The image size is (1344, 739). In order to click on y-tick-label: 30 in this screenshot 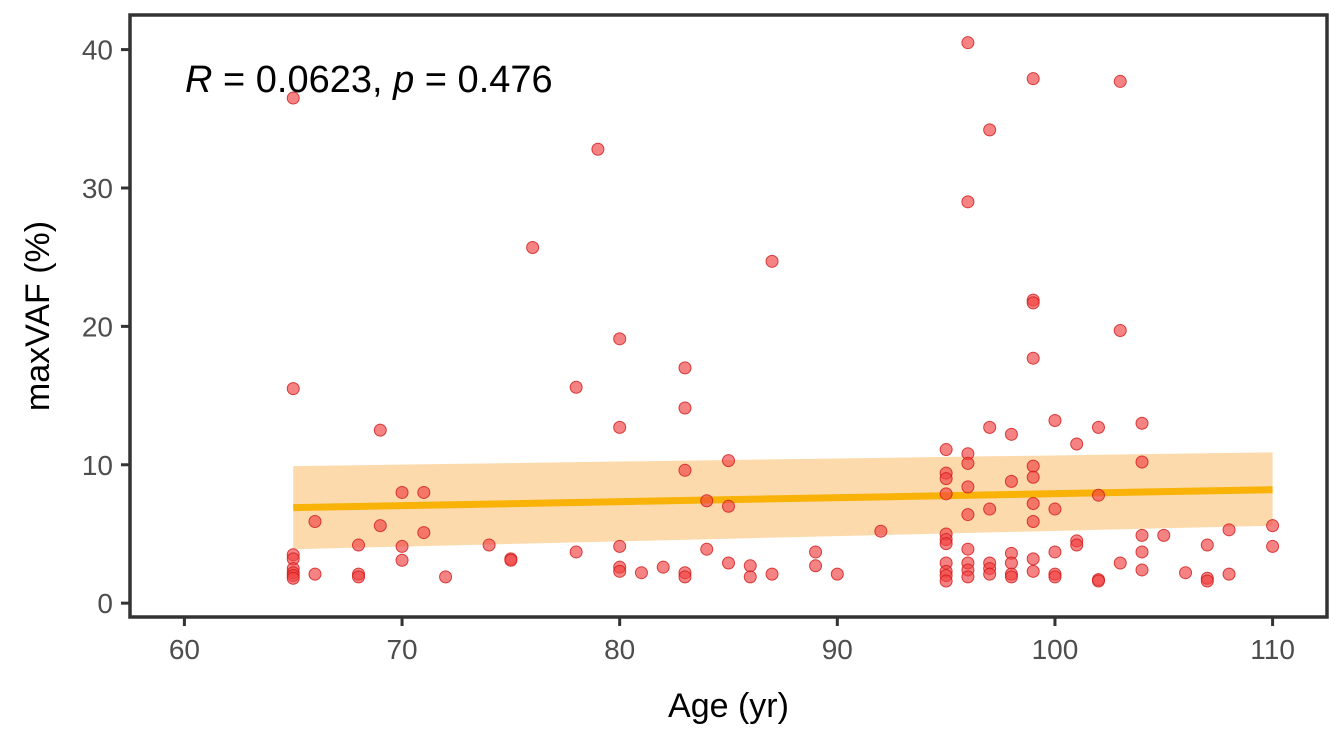, I will do `click(97, 188)`.